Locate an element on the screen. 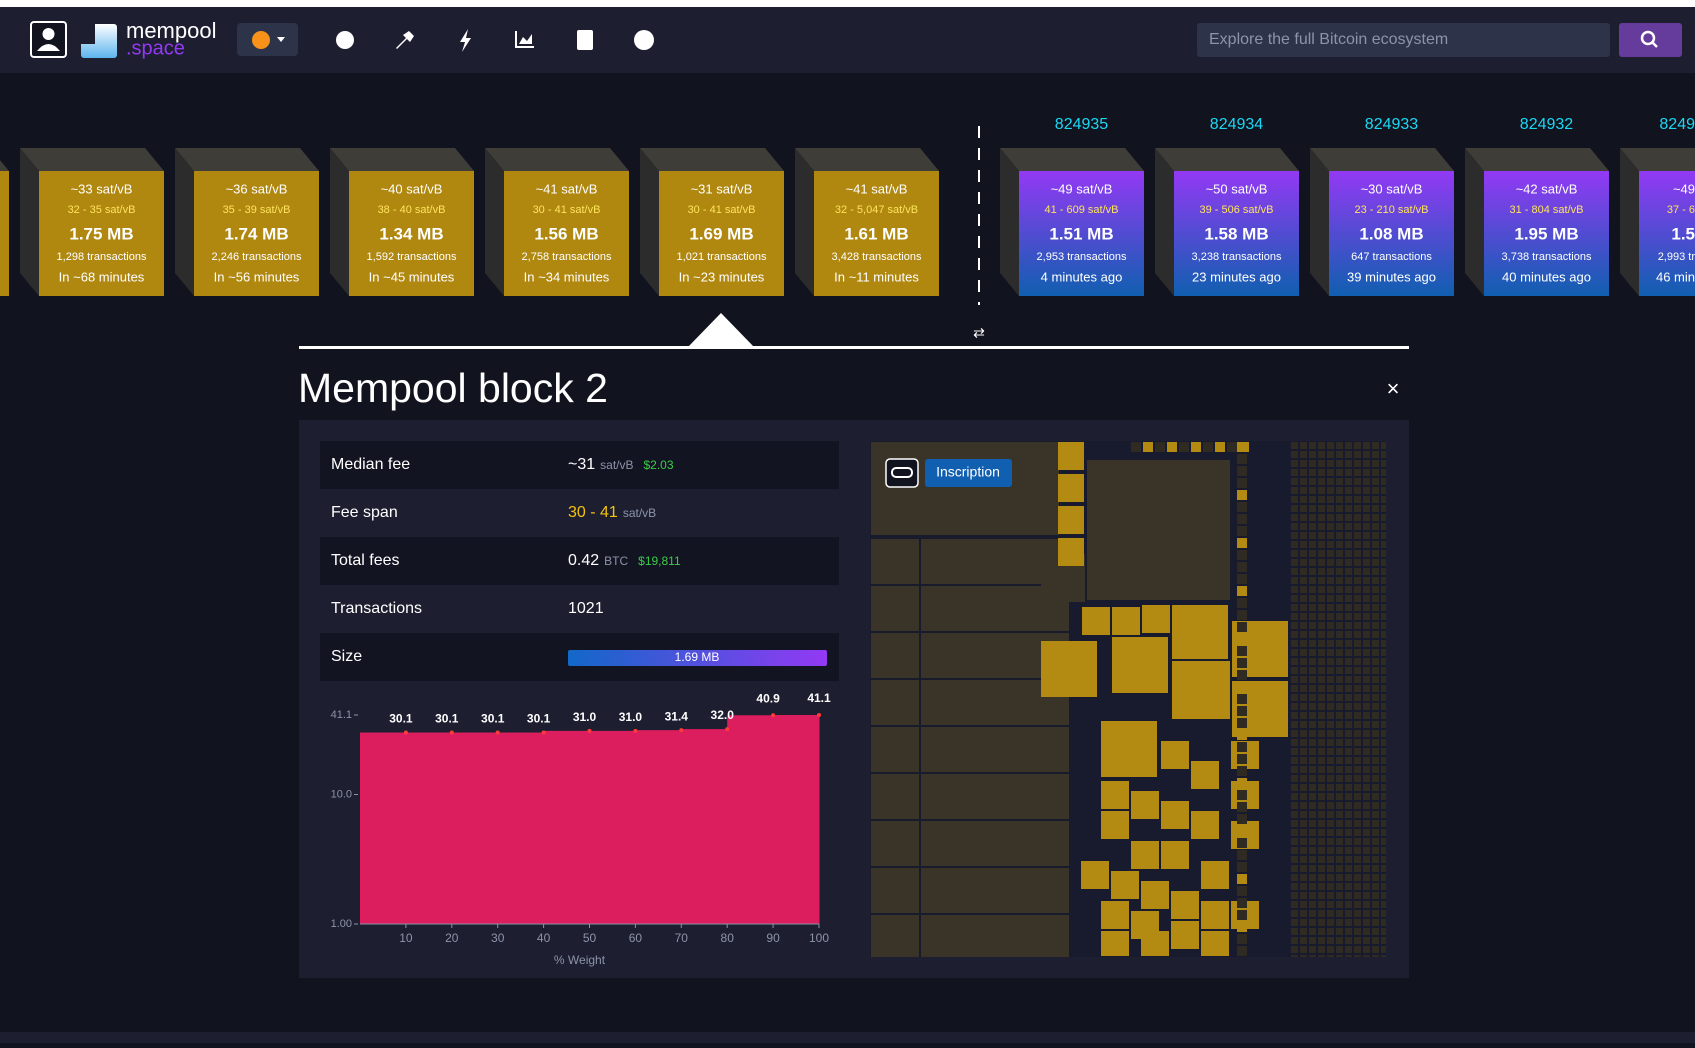 This screenshot has width=1695, height=1048. block-height: 8249 is located at coordinates (1677, 124).